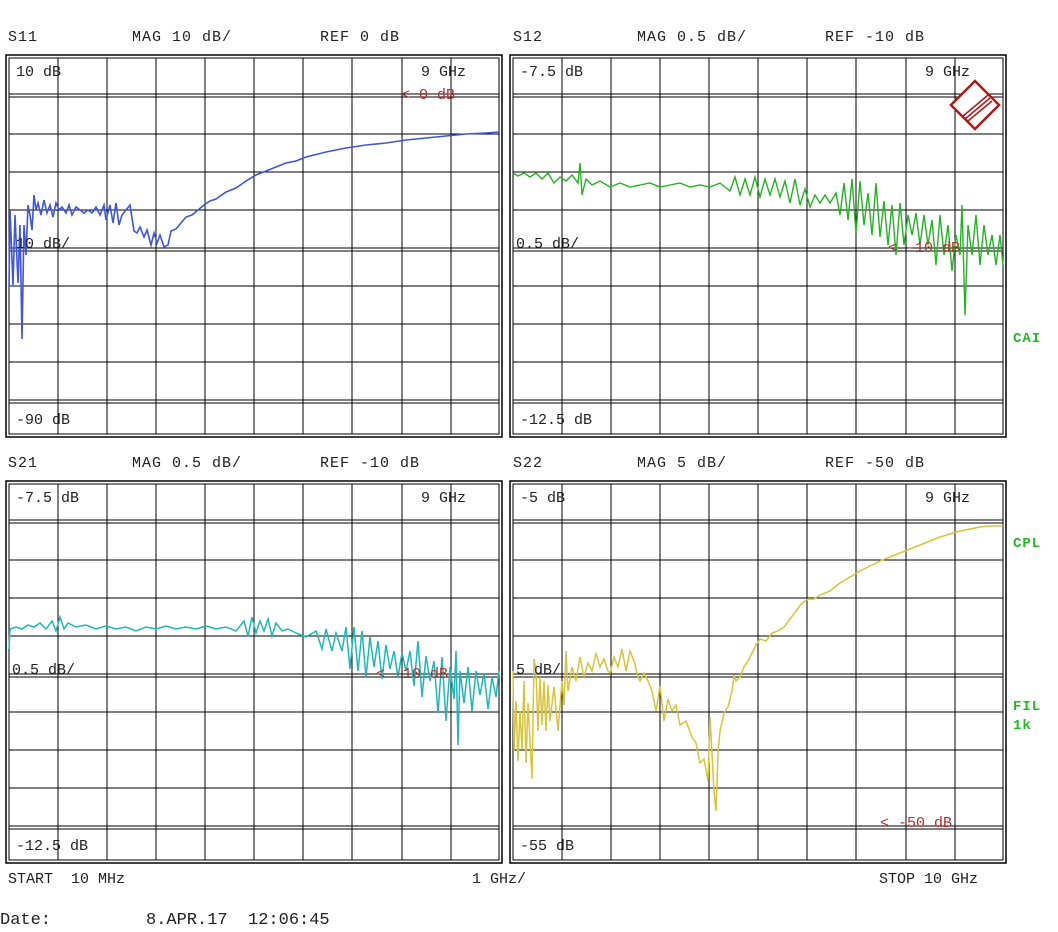 The width and height of the screenshot is (1058, 932). Describe the element at coordinates (547, 244) in the screenshot. I see `s12-mid-label: 0.5 dB/` at that location.